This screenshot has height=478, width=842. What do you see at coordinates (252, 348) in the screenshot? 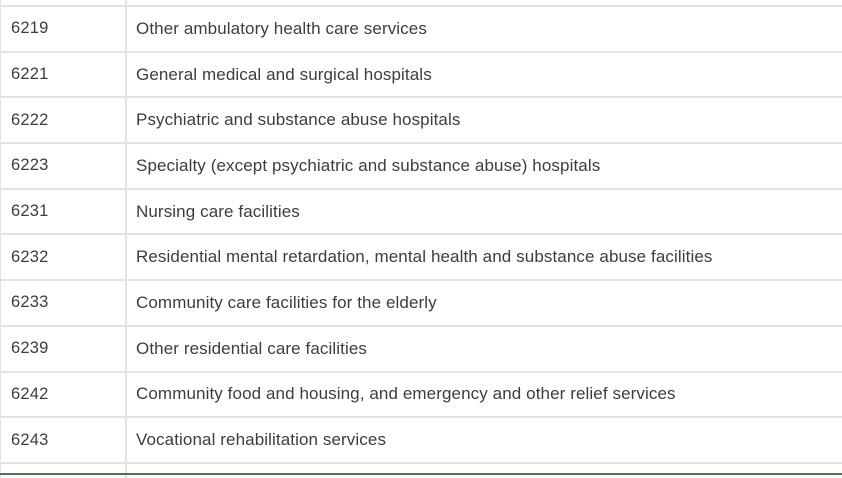
I see `description-cell: Other residential care facilities` at bounding box center [252, 348].